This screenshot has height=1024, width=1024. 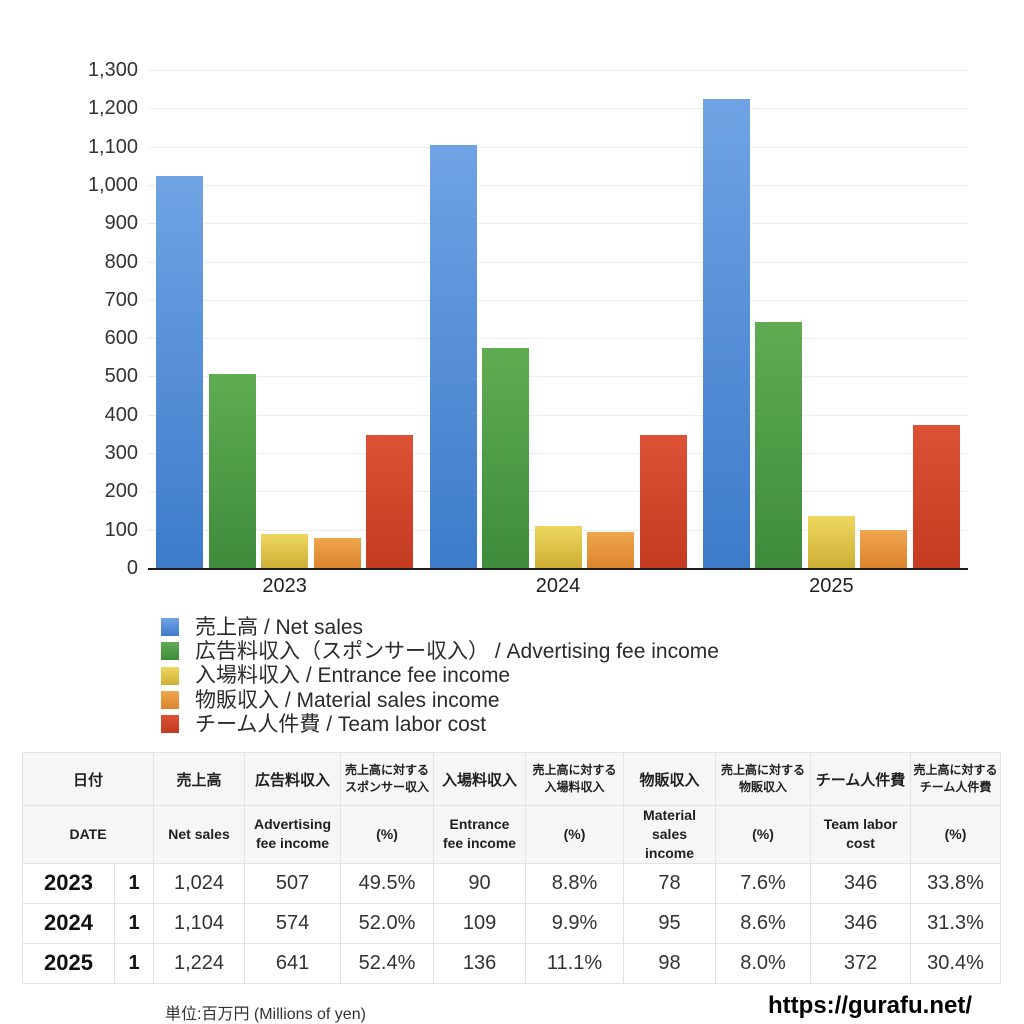 What do you see at coordinates (574, 779) in the screenshot?
I see `col-header-jp: 売上高に対する 入場料収入` at bounding box center [574, 779].